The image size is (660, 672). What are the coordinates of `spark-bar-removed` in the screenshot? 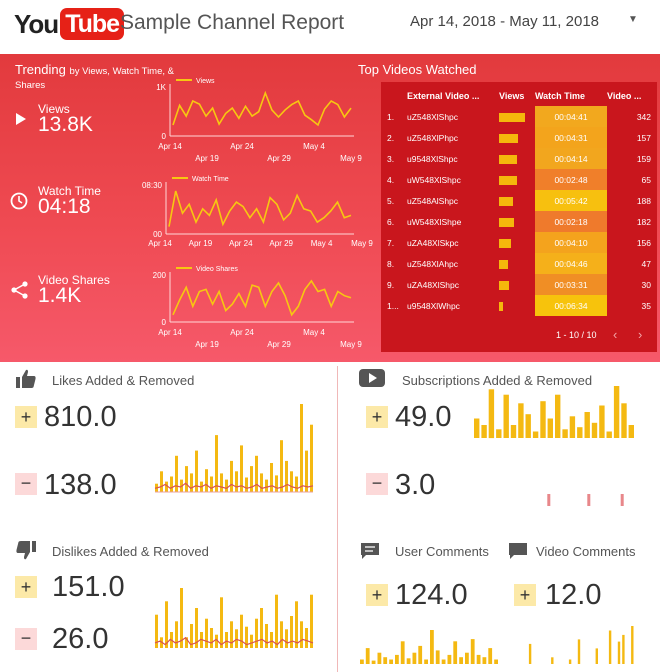 It's located at (622, 500).